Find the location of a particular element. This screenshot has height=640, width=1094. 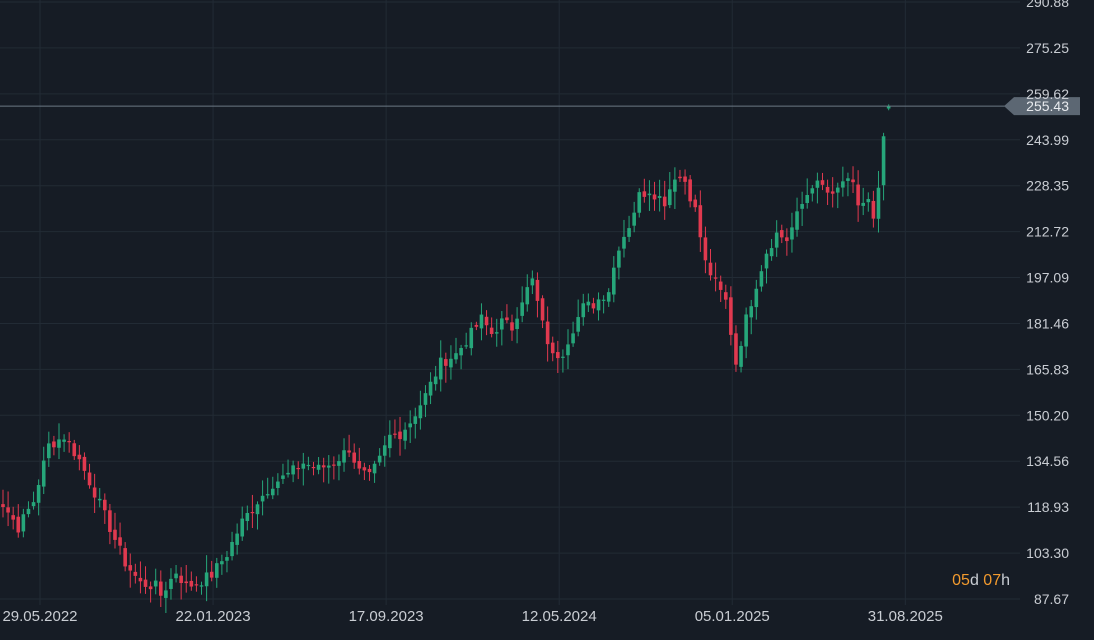

x-tick-label: 12.05.2024 is located at coordinates (559, 616).